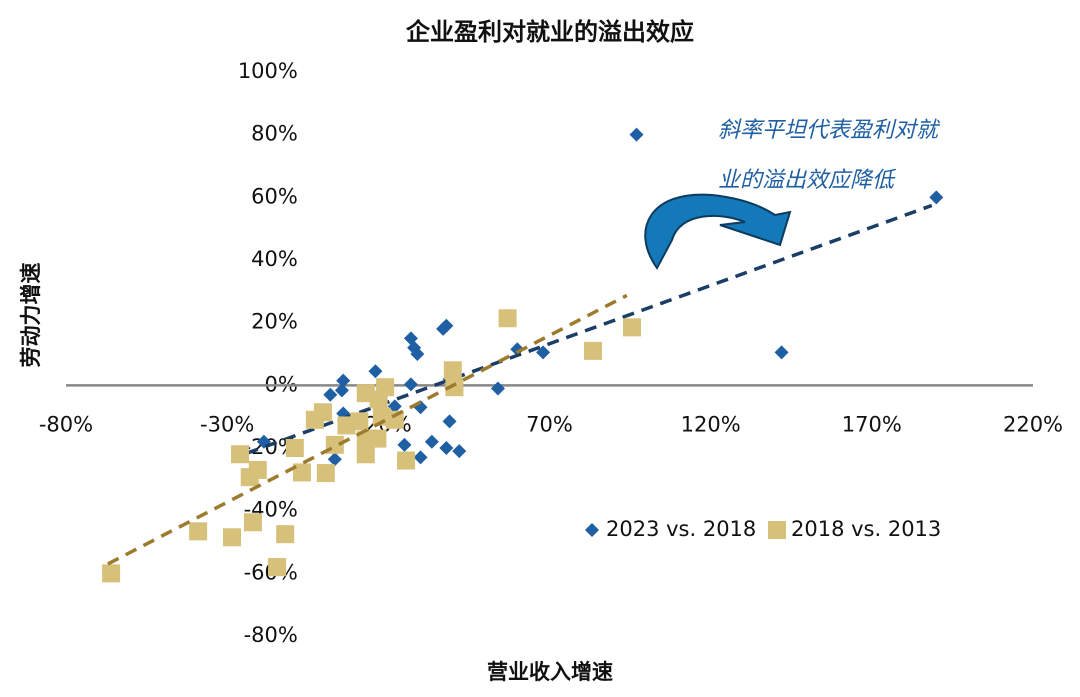 The width and height of the screenshot is (1080, 697). What do you see at coordinates (681, 529) in the screenshot?
I see `legend-label: 2023 vs. 2018` at bounding box center [681, 529].